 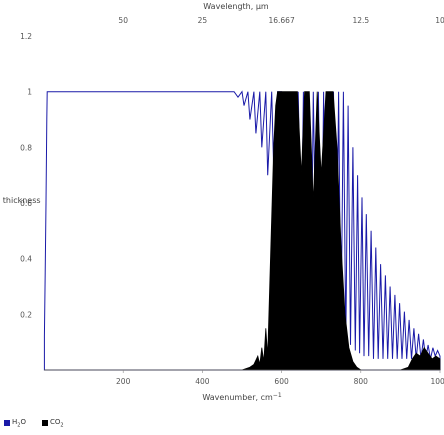 I want to click on x2-tick-label: 10, so click(x=439, y=20).